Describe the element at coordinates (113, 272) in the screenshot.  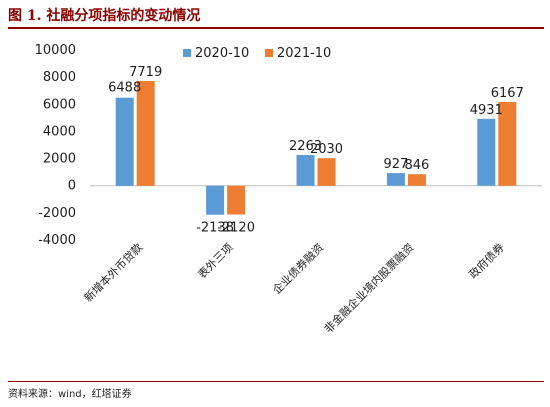
I see `category-label: 新增本外币贷款` at that location.